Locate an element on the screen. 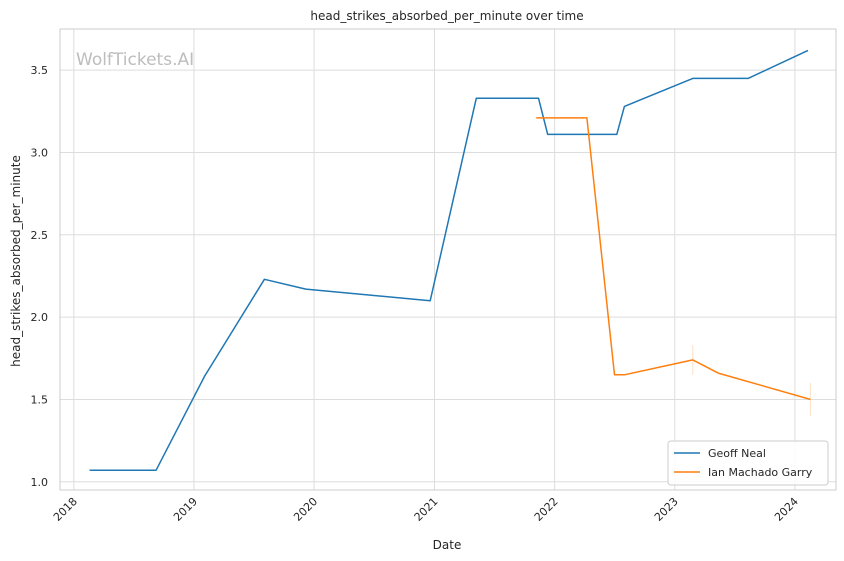  y-tick-label: 2.5 is located at coordinates (40, 235).